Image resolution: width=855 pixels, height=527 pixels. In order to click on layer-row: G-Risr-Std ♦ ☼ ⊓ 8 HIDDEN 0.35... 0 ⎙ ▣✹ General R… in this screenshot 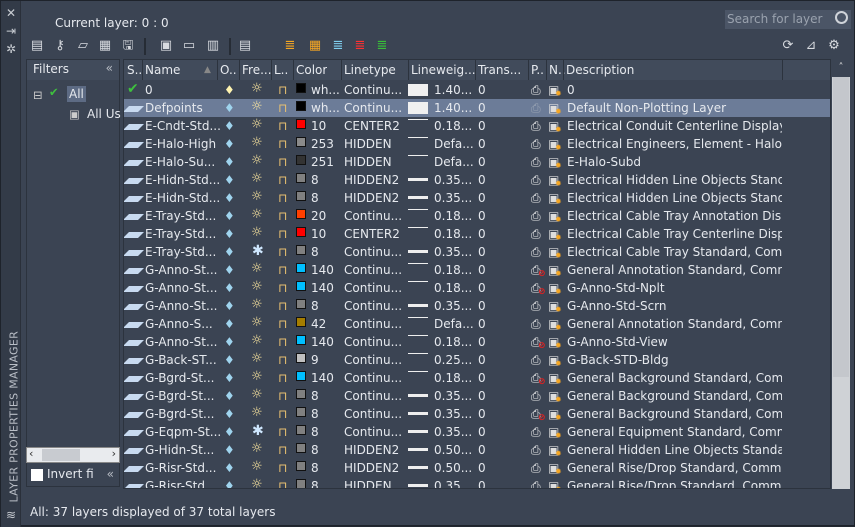, I will do `click(477, 483)`.